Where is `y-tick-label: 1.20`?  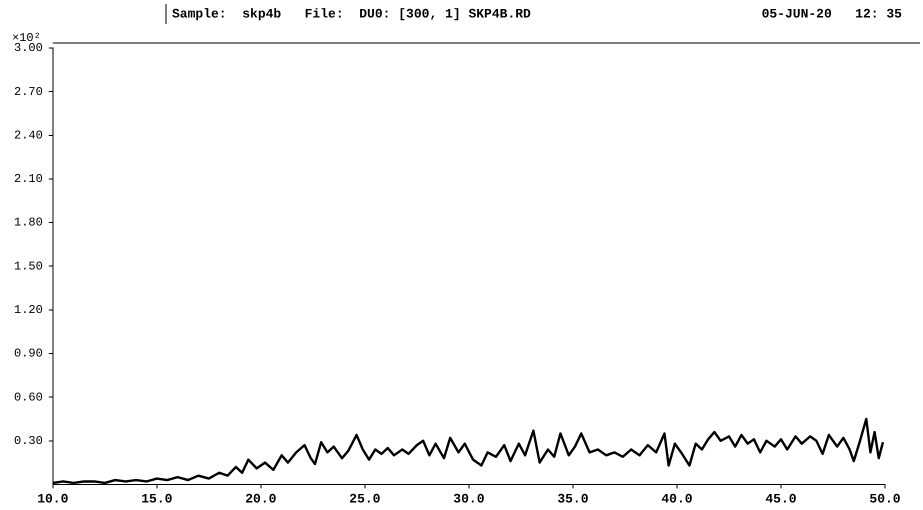
y-tick-label: 1.20 is located at coordinates (28, 310).